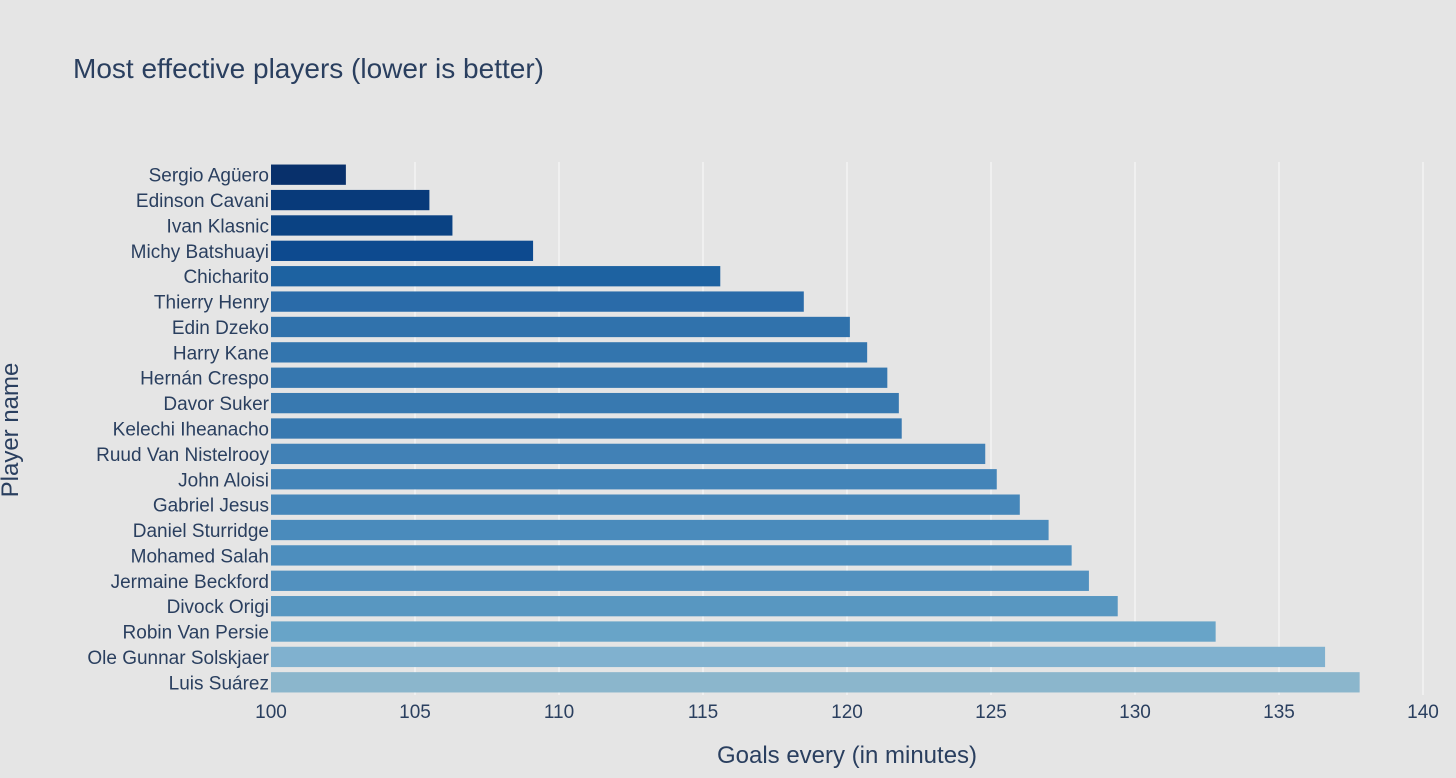 This screenshot has width=1456, height=778. I want to click on y-tick-label: Kelechi Iheanacho, so click(191, 430).